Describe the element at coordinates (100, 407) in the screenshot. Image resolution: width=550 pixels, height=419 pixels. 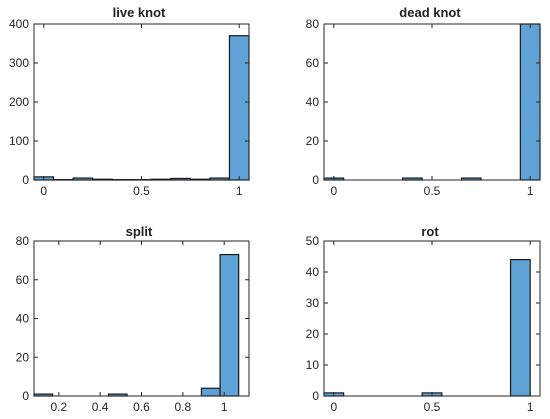
I see `x-tick-label: 0.4` at that location.